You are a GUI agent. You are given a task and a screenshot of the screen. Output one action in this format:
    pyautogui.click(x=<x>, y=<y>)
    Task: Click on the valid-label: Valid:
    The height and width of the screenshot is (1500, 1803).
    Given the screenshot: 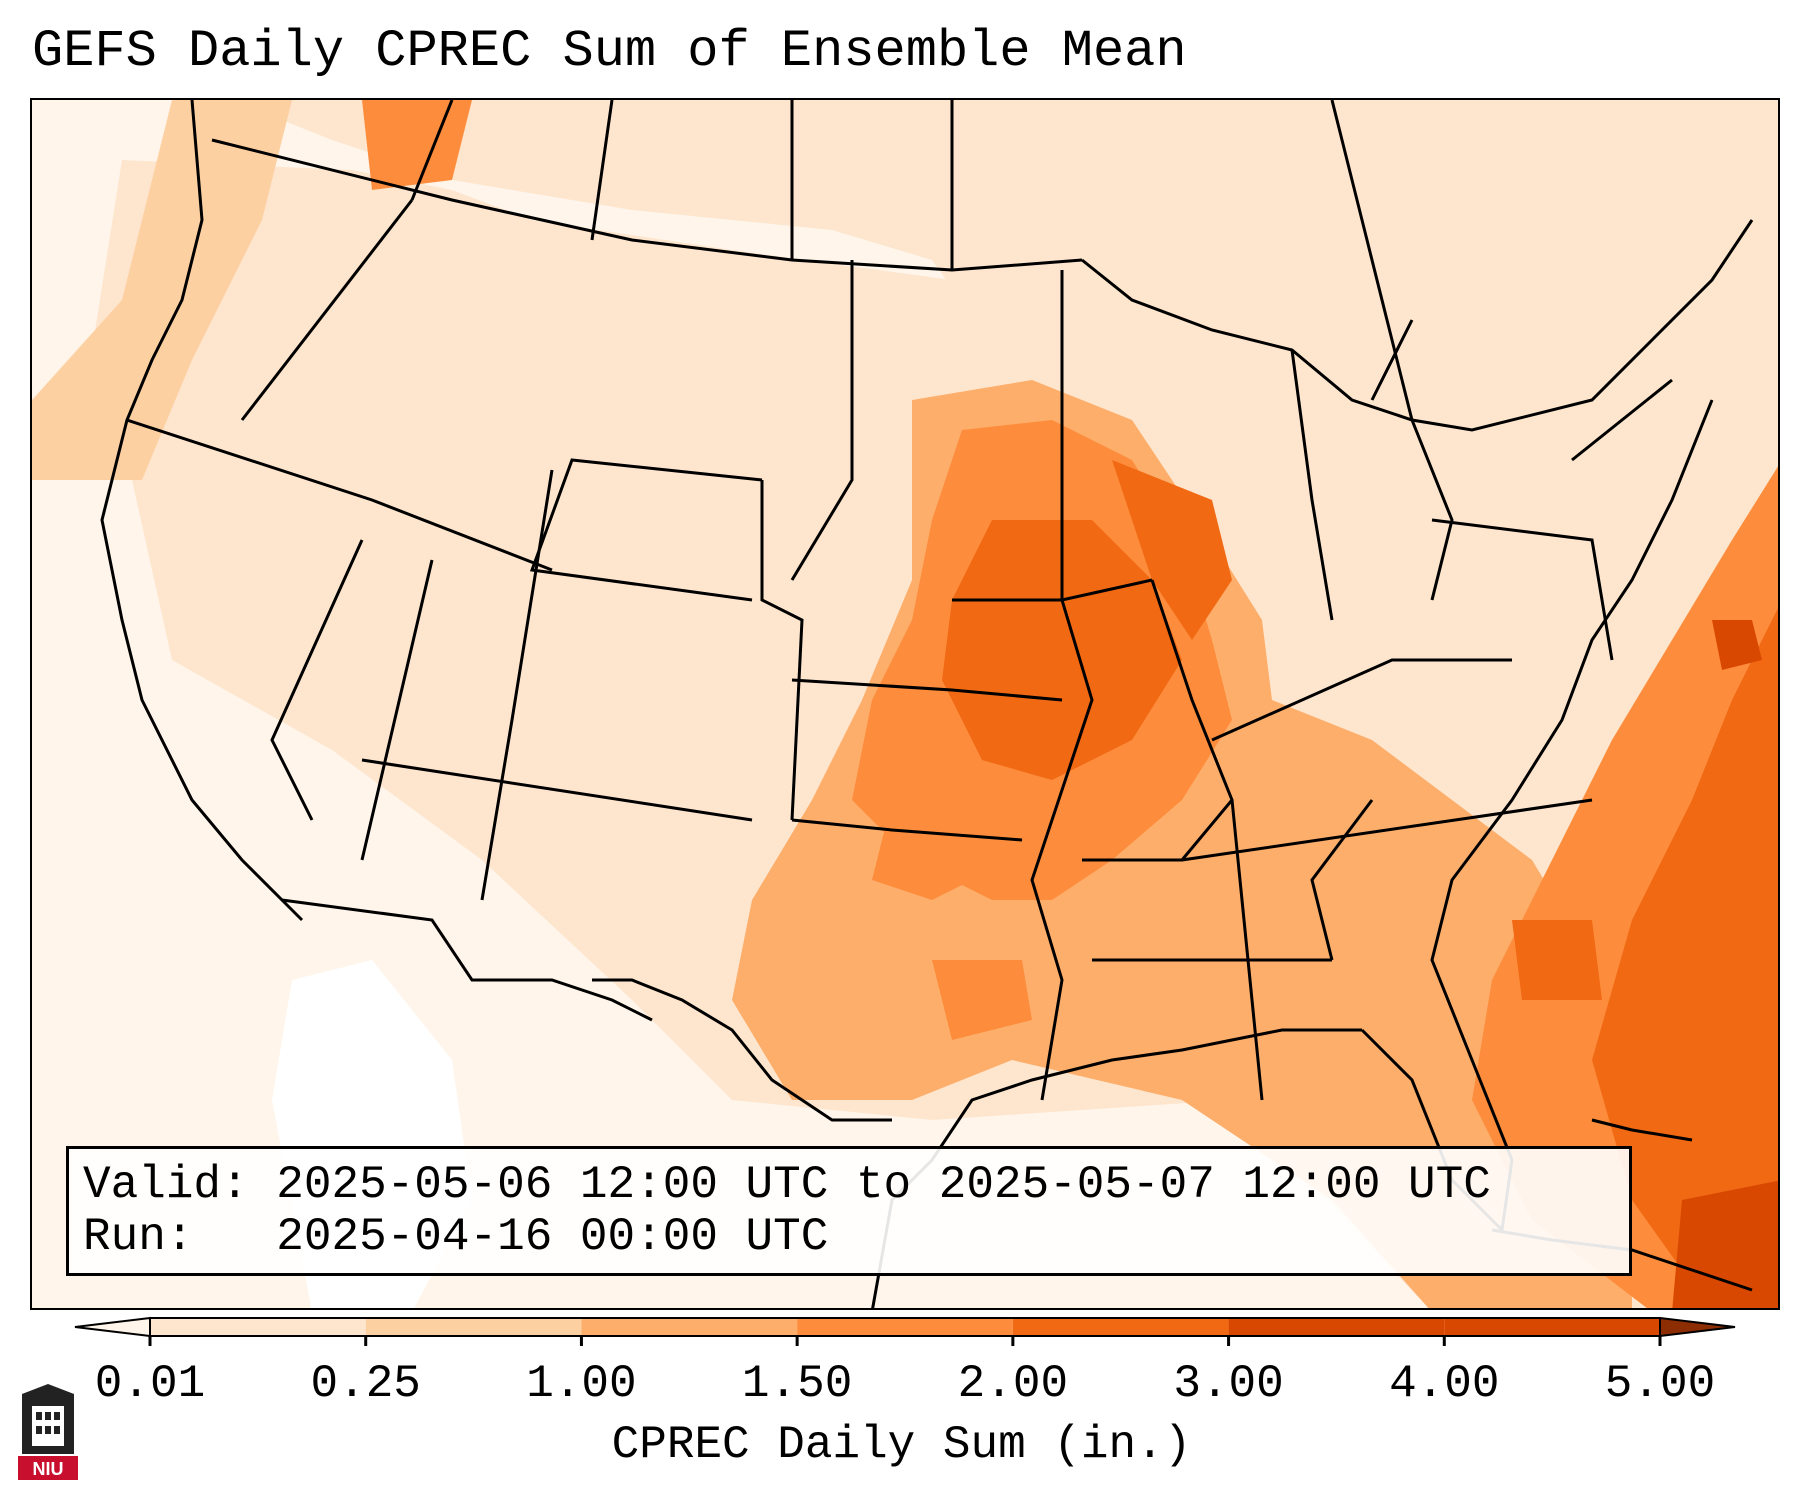 What is the action you would take?
    pyautogui.click(x=166, y=1185)
    